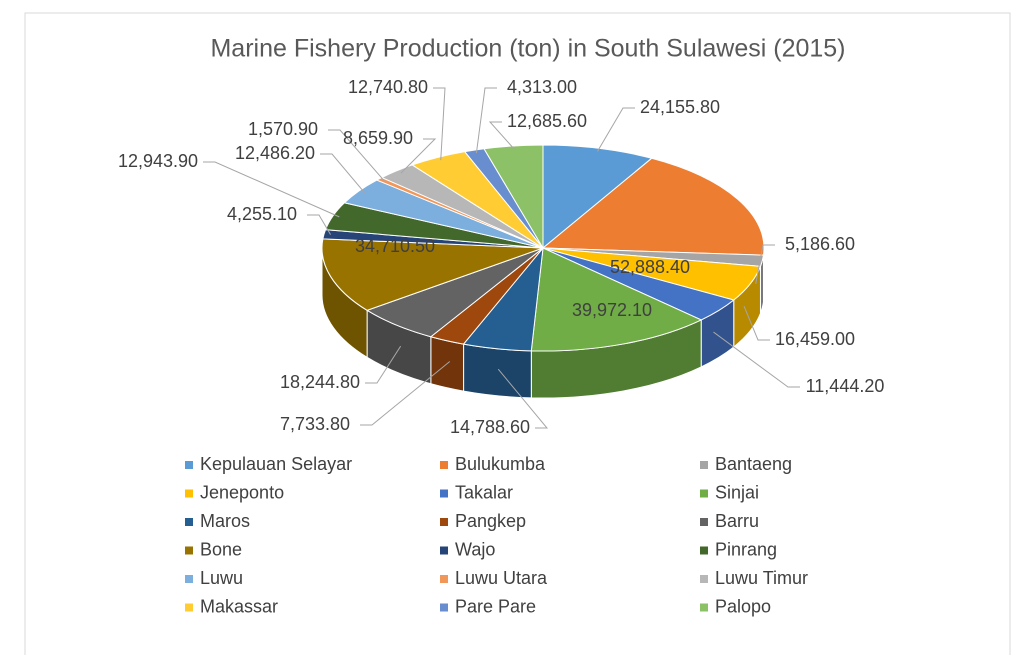 The height and width of the screenshot is (655, 1036). Describe the element at coordinates (547, 121) in the screenshot. I see `data-label: 12,685.60` at that location.